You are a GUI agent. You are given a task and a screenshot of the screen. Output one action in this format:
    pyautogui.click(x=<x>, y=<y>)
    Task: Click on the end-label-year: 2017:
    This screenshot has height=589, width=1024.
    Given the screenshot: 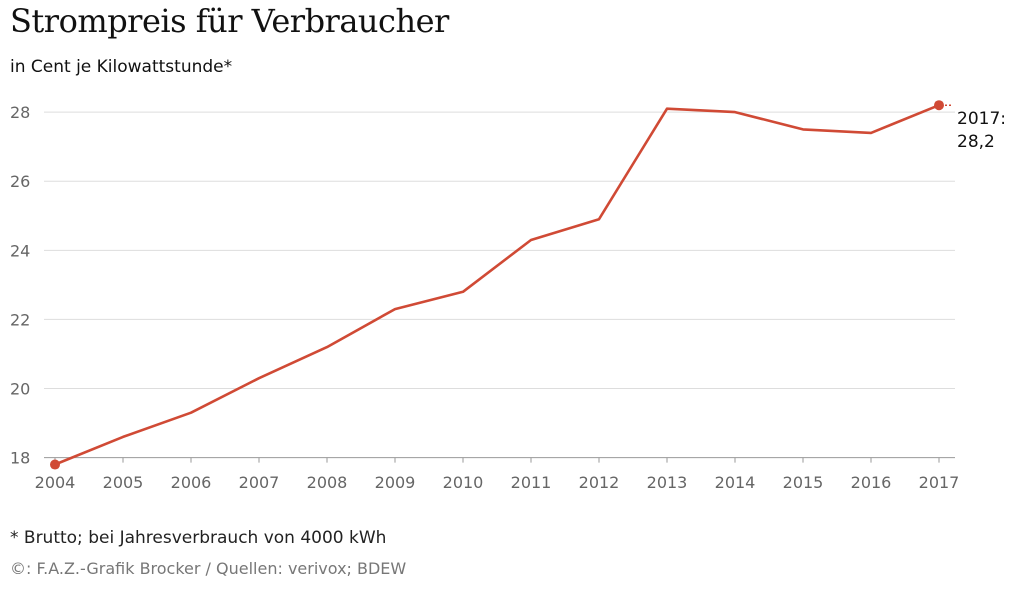 What is the action you would take?
    pyautogui.click(x=981, y=119)
    